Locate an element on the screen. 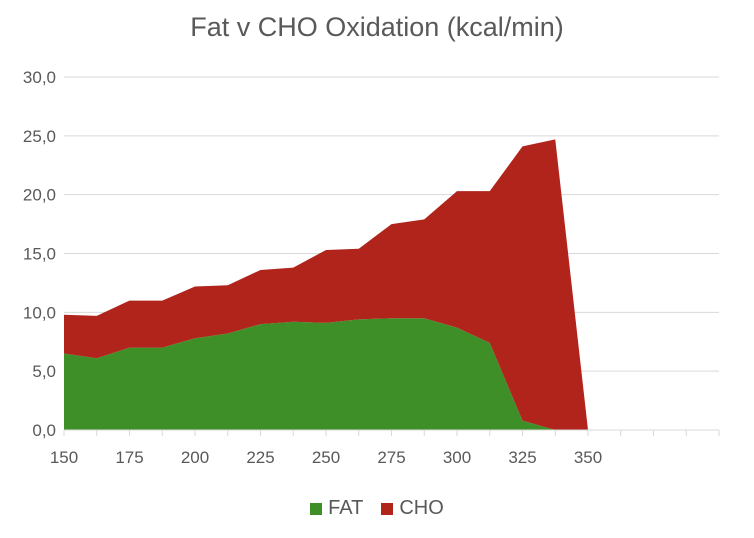  y-tick-label: 25,0 is located at coordinates (39, 136).